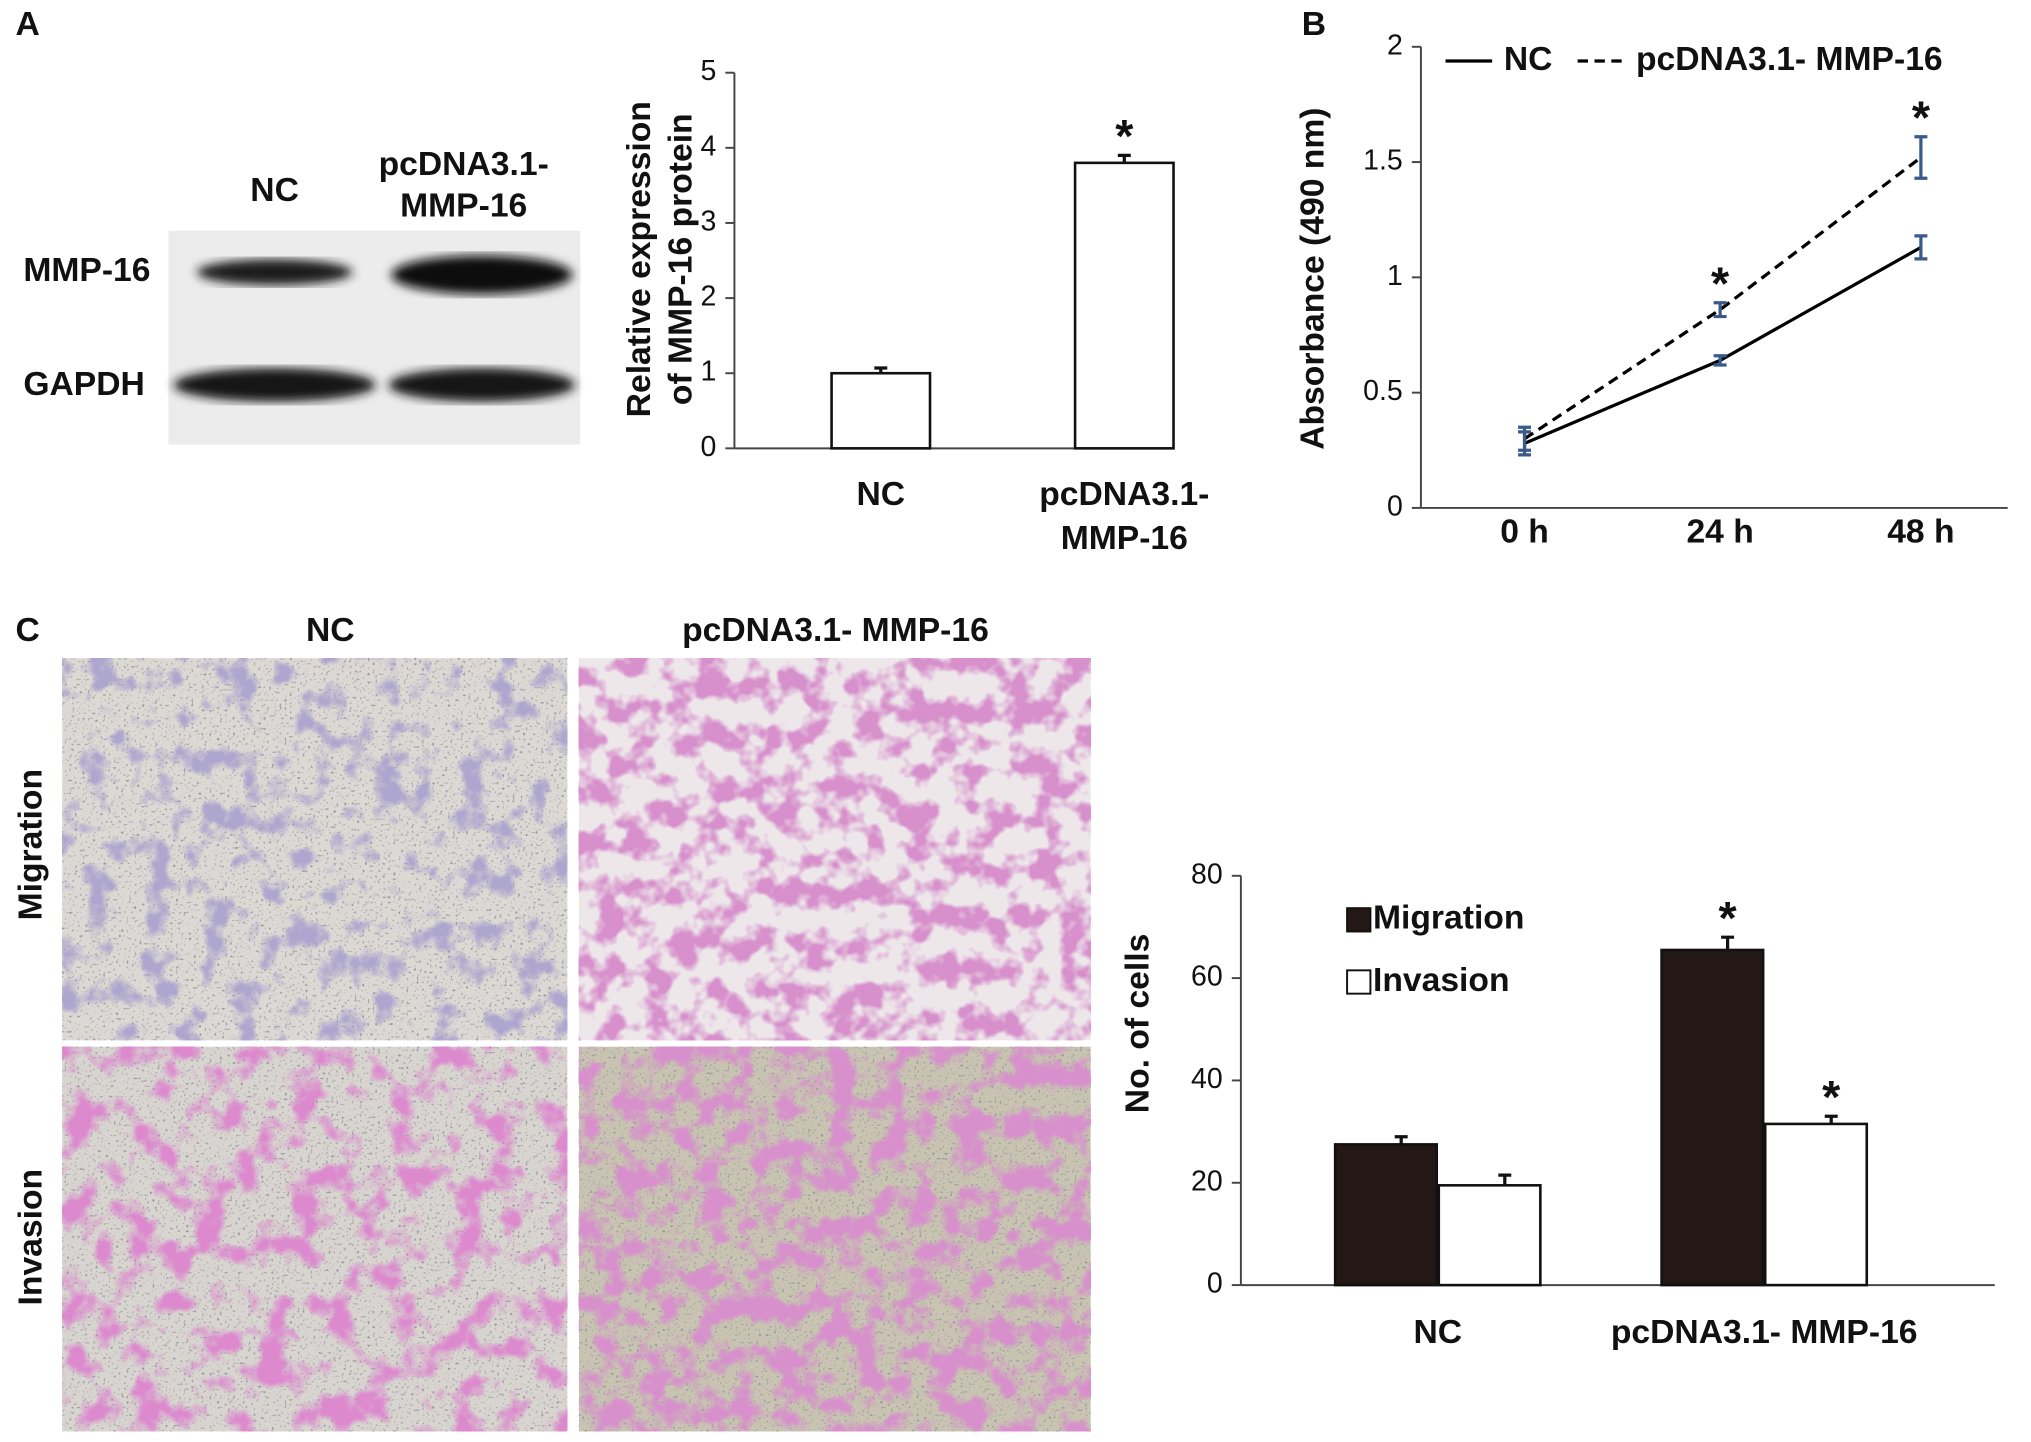 The image size is (2031, 1442). I want to click on panel-label: A, so click(28, 24).